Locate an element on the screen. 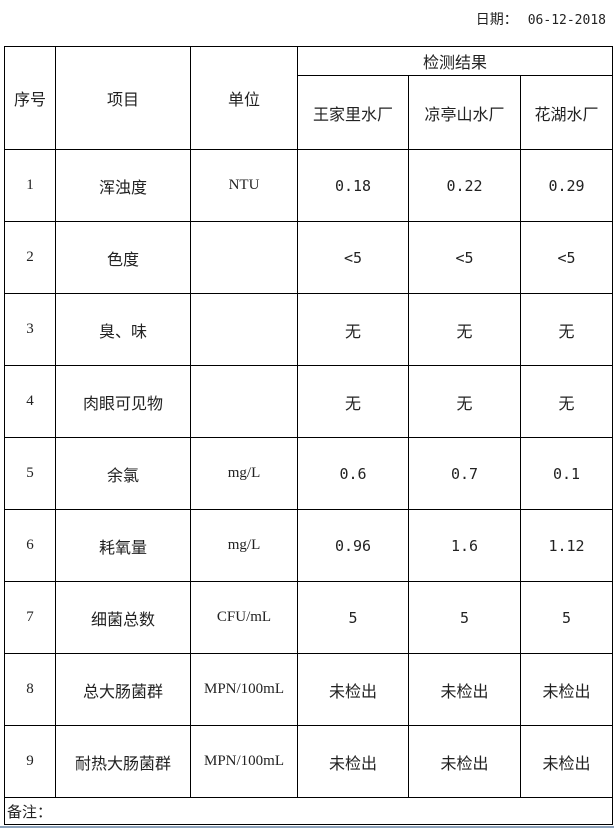 This screenshot has width=614, height=828. result-value: 0.6 is located at coordinates (353, 473).